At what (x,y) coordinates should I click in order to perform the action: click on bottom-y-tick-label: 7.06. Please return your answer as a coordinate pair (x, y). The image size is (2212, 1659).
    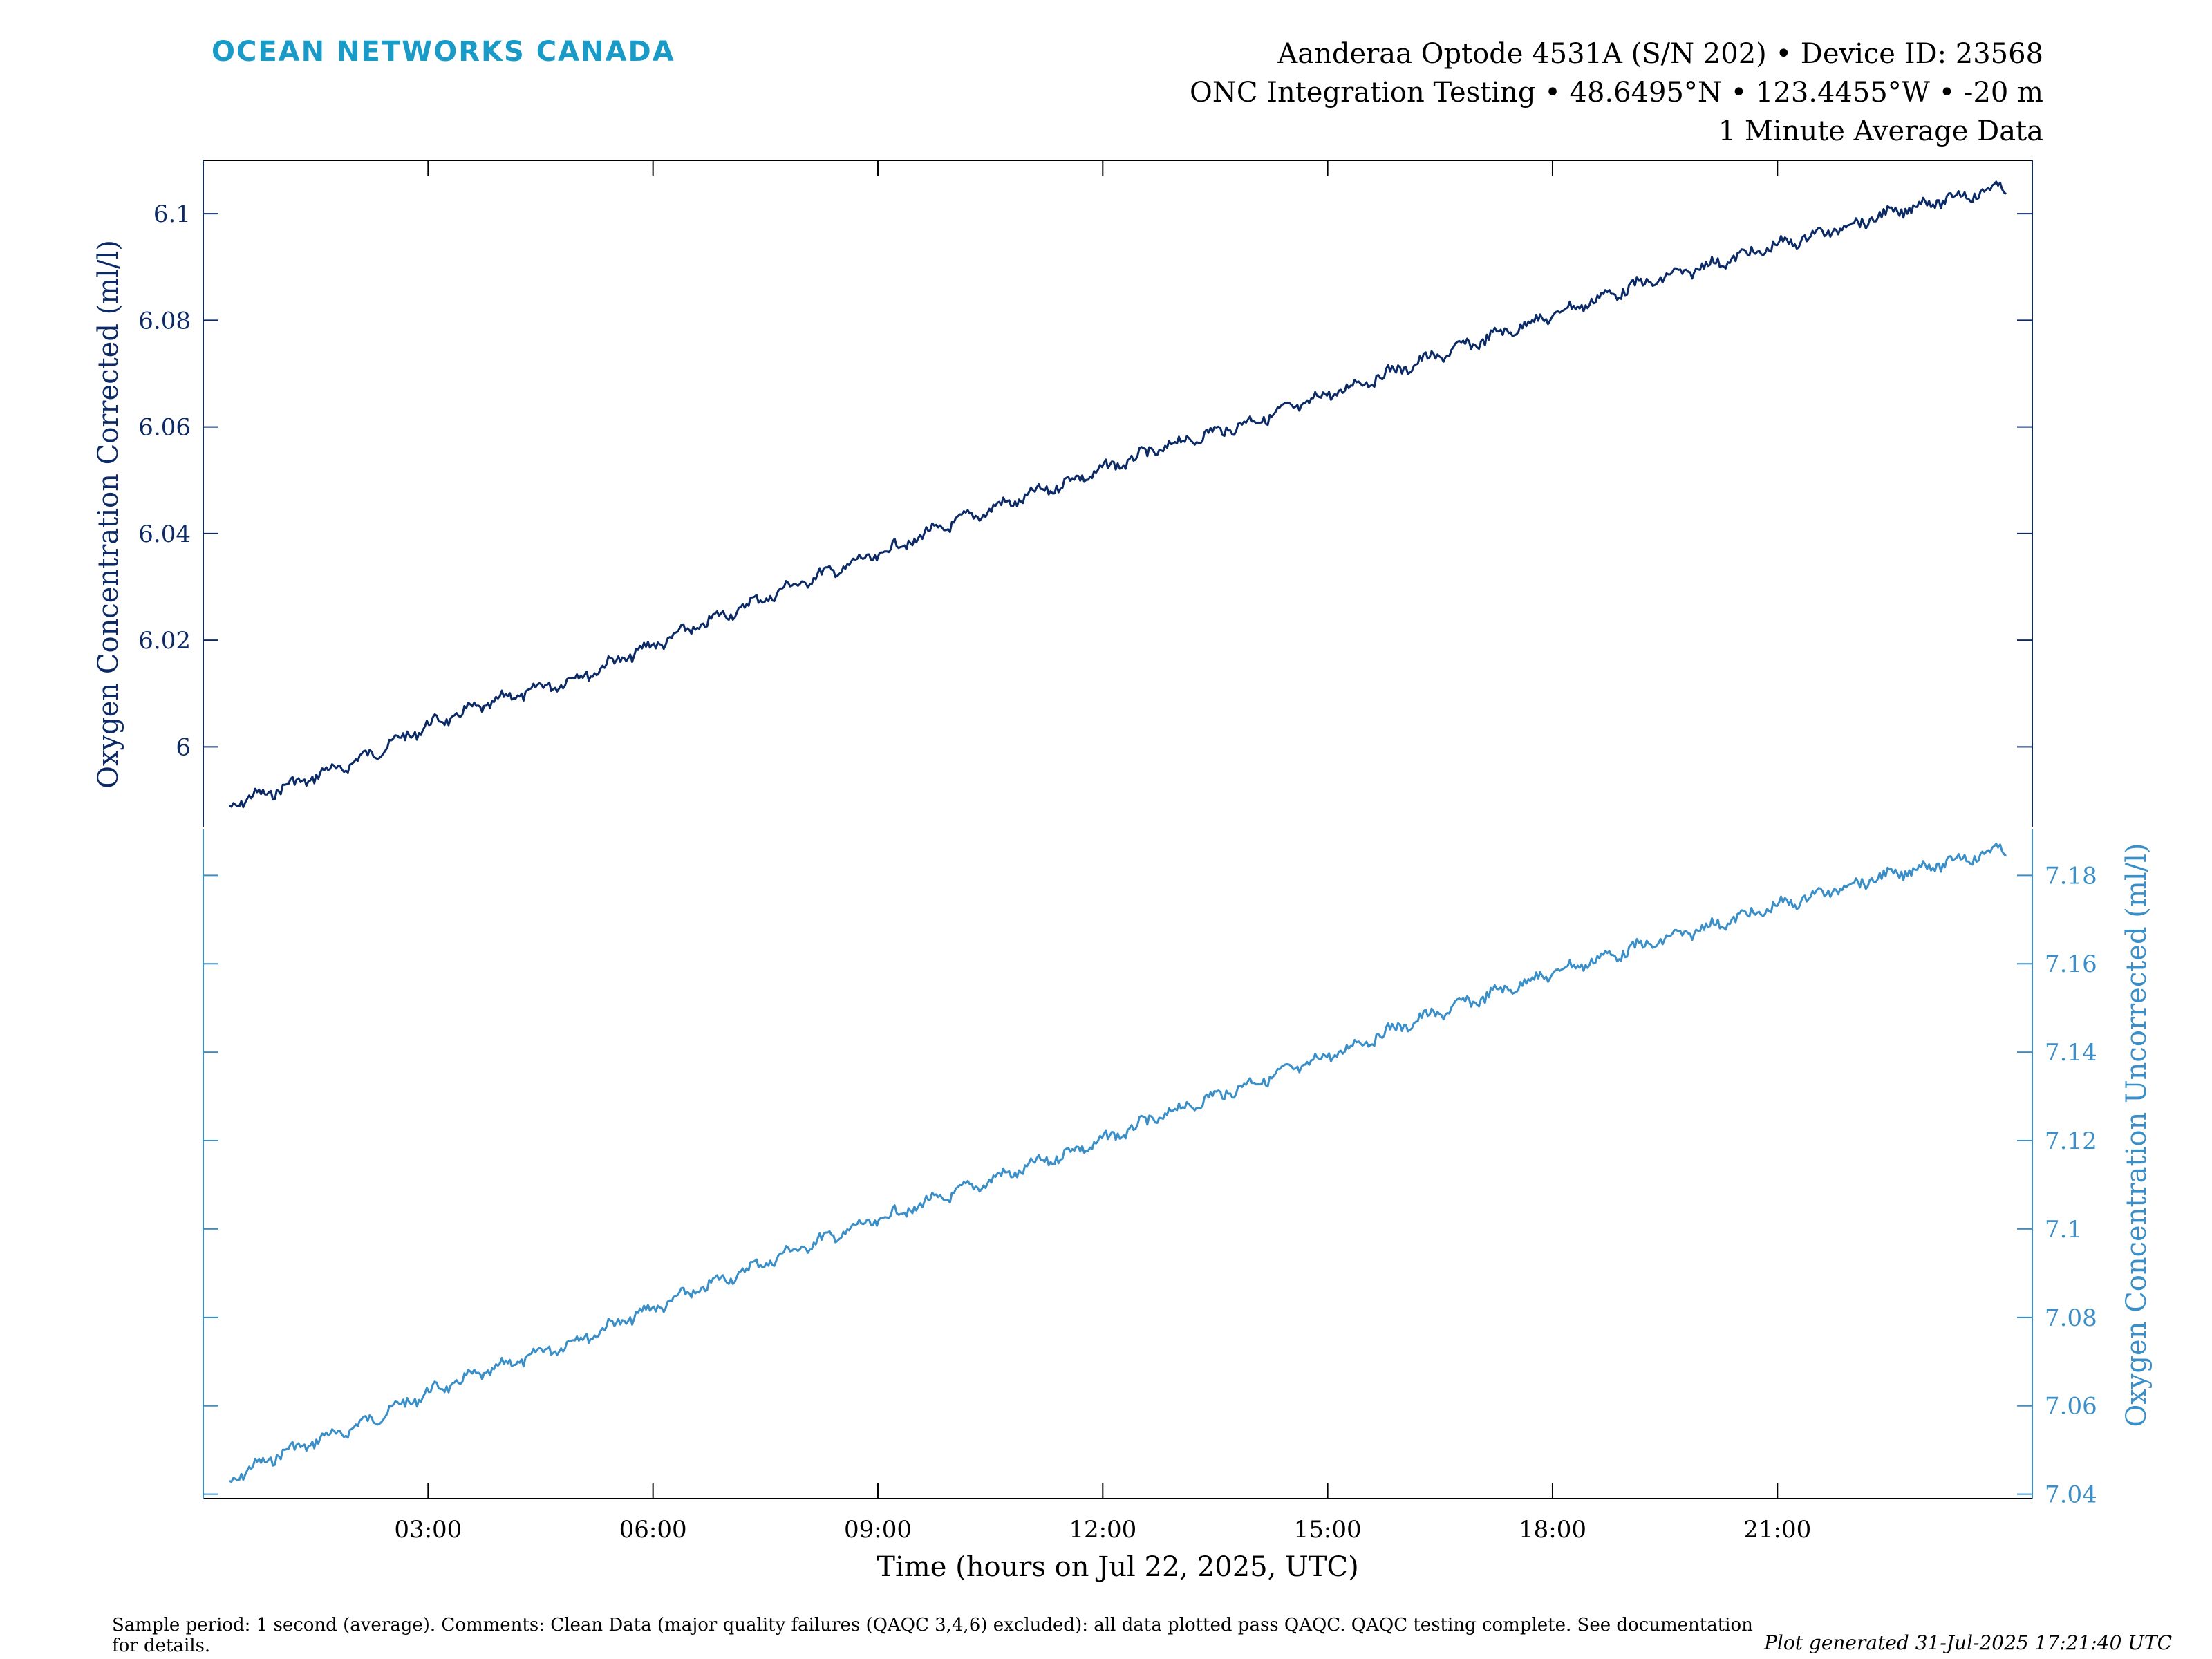
    Looking at the image, I should click on (2071, 1407).